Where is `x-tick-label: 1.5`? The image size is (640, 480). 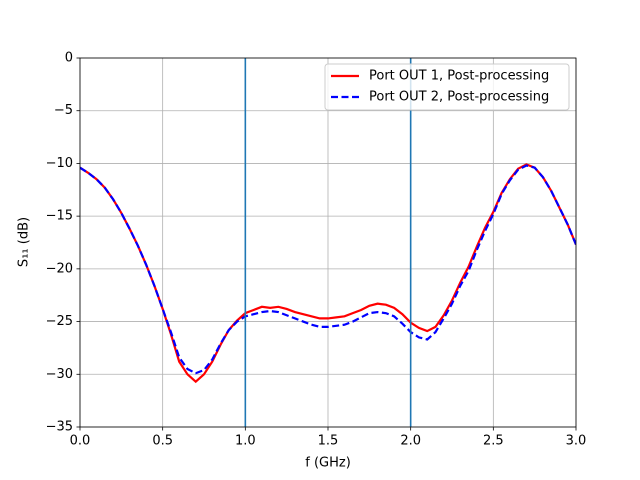 x-tick-label: 1.5 is located at coordinates (328, 441).